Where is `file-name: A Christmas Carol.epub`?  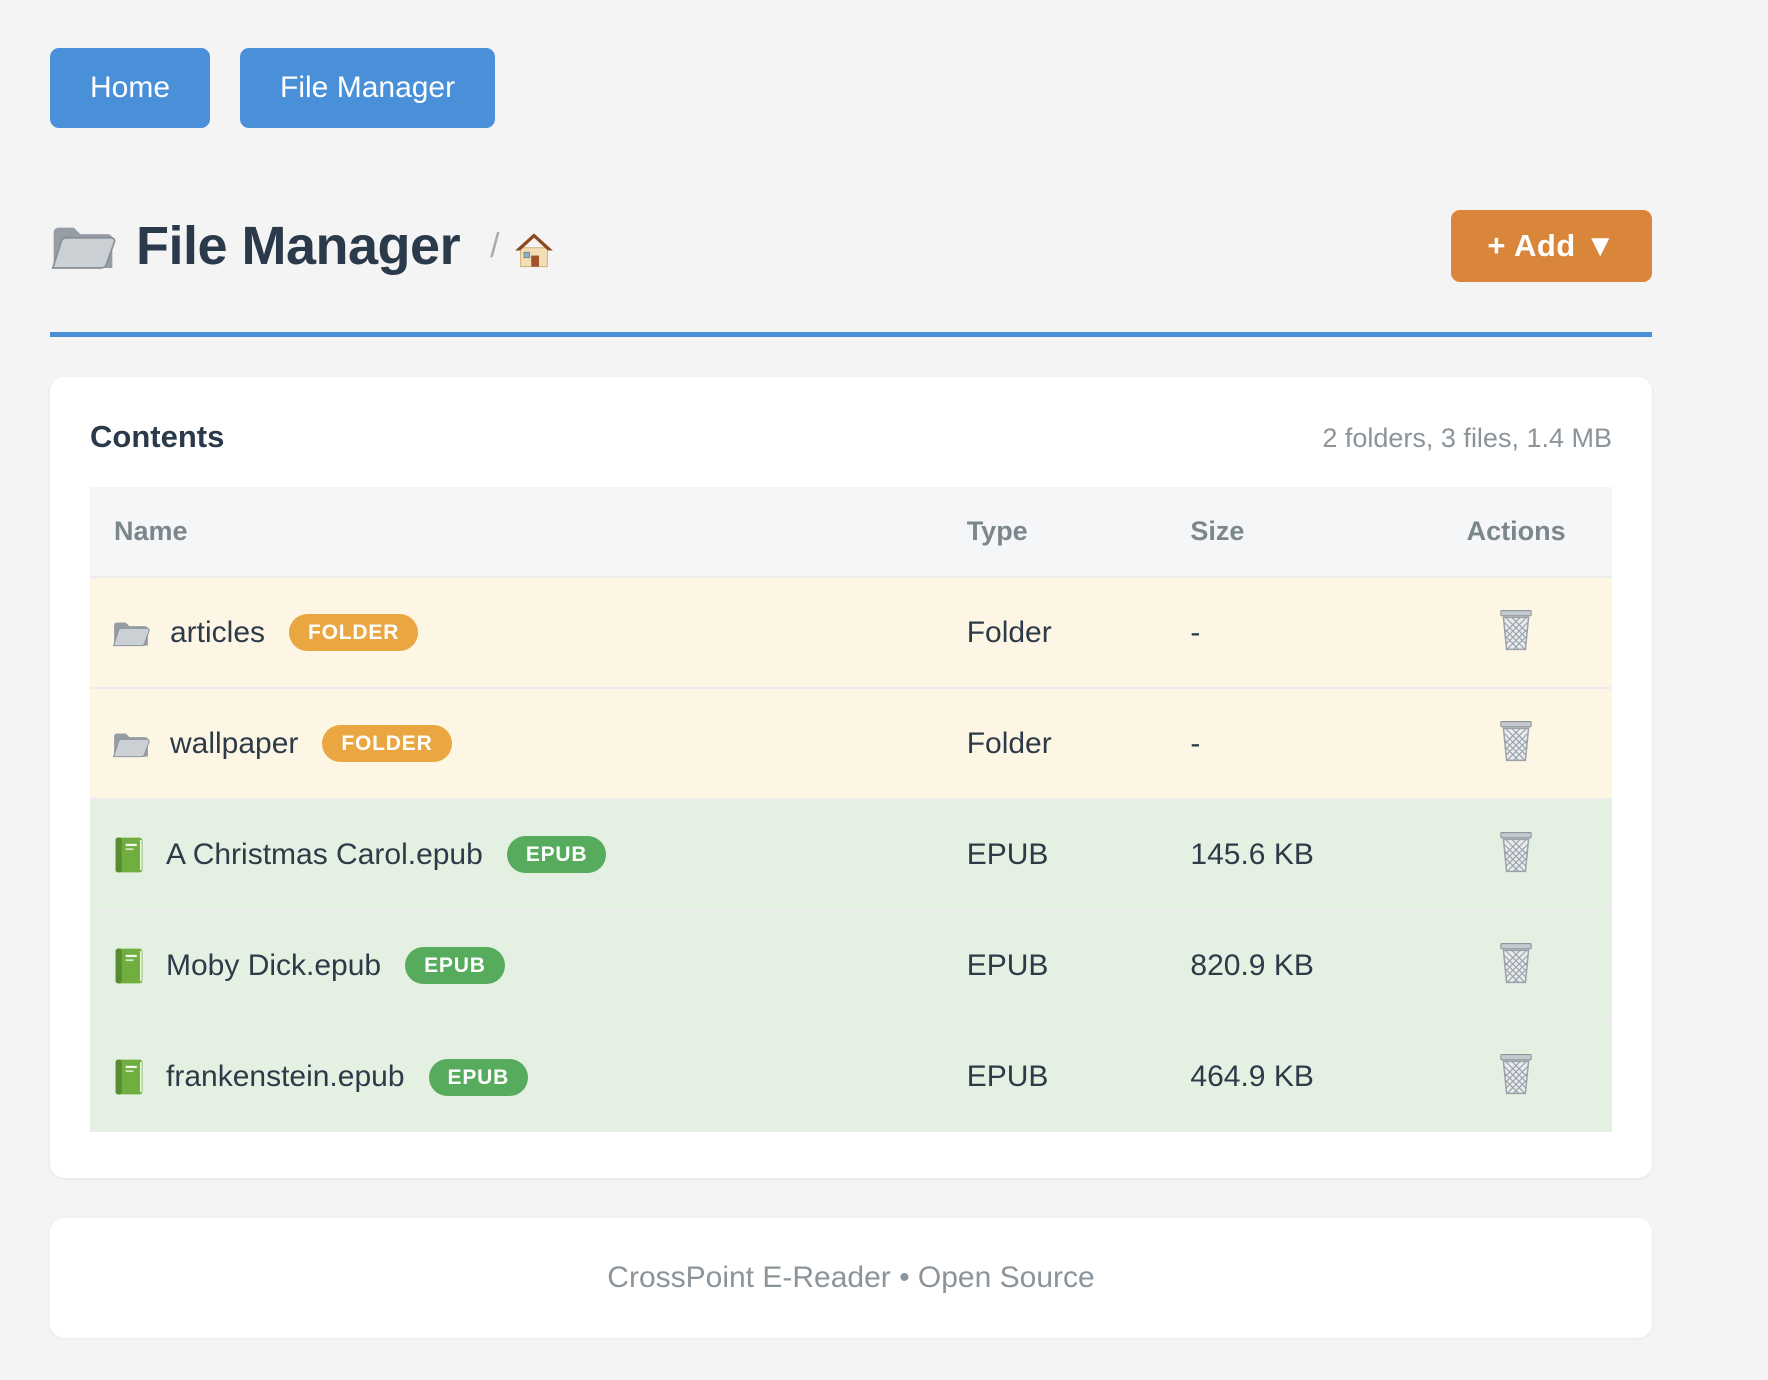 file-name: A Christmas Carol.epub is located at coordinates (324, 854).